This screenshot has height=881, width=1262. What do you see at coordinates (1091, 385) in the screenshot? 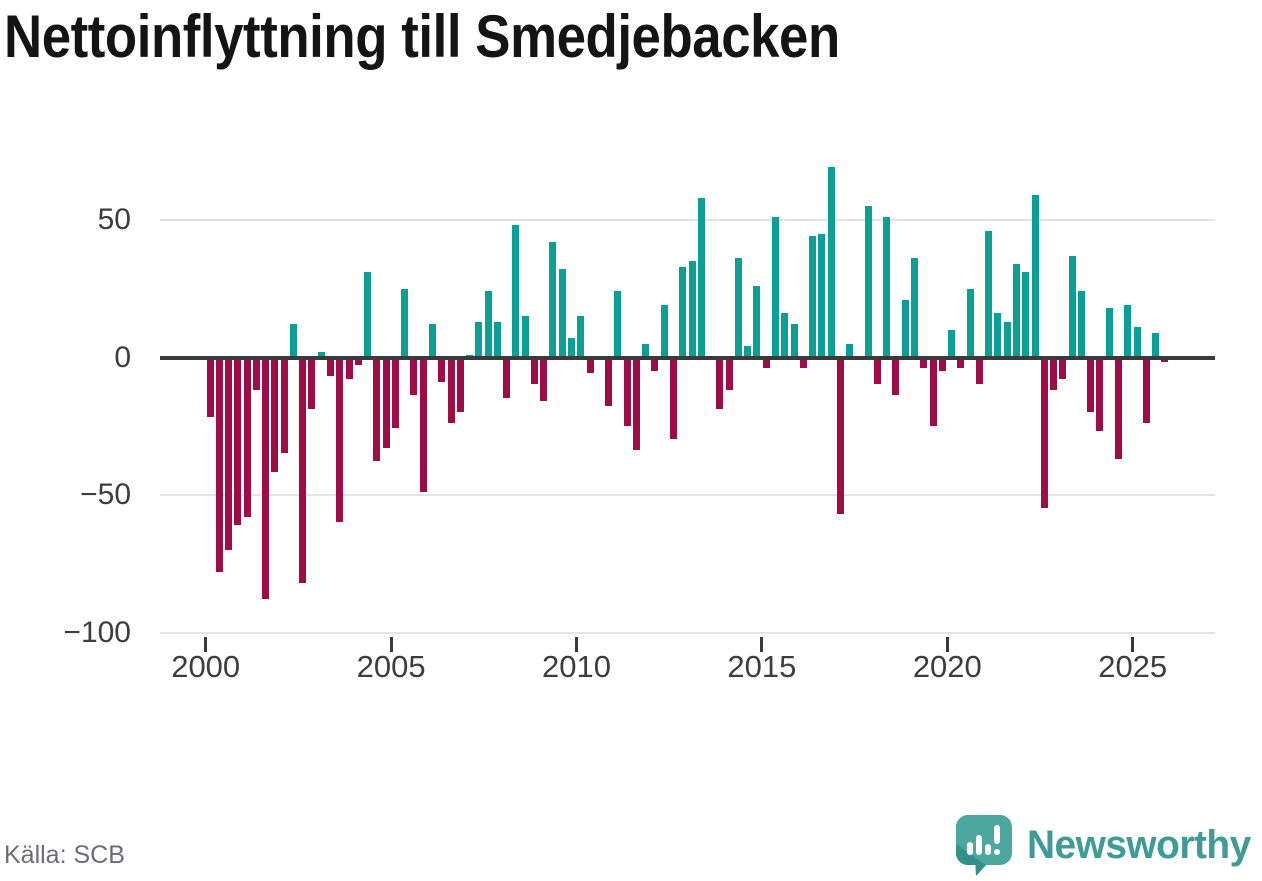
I see `bar-2023-q4` at bounding box center [1091, 385].